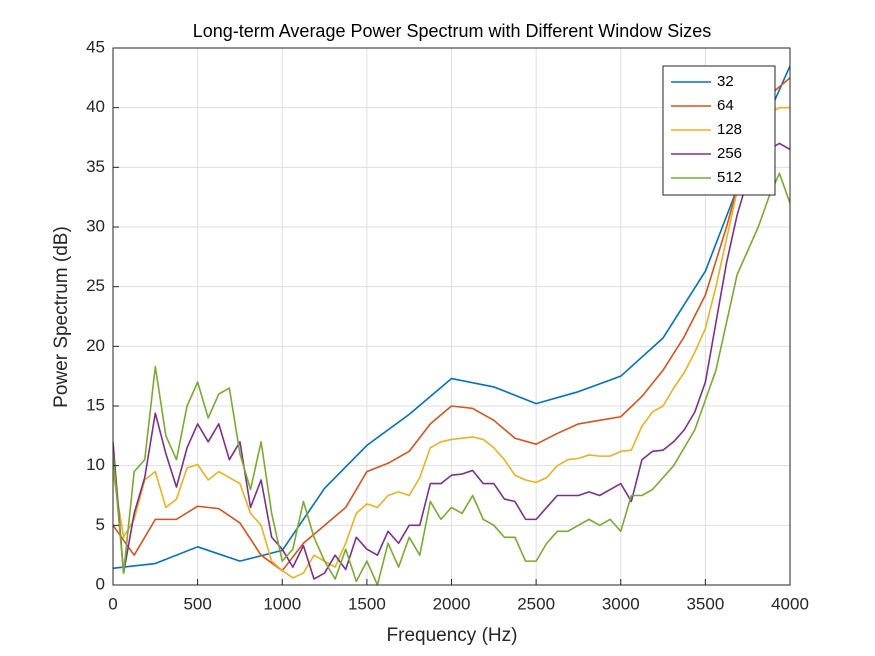  I want to click on y-tick-label: 10, so click(95, 464).